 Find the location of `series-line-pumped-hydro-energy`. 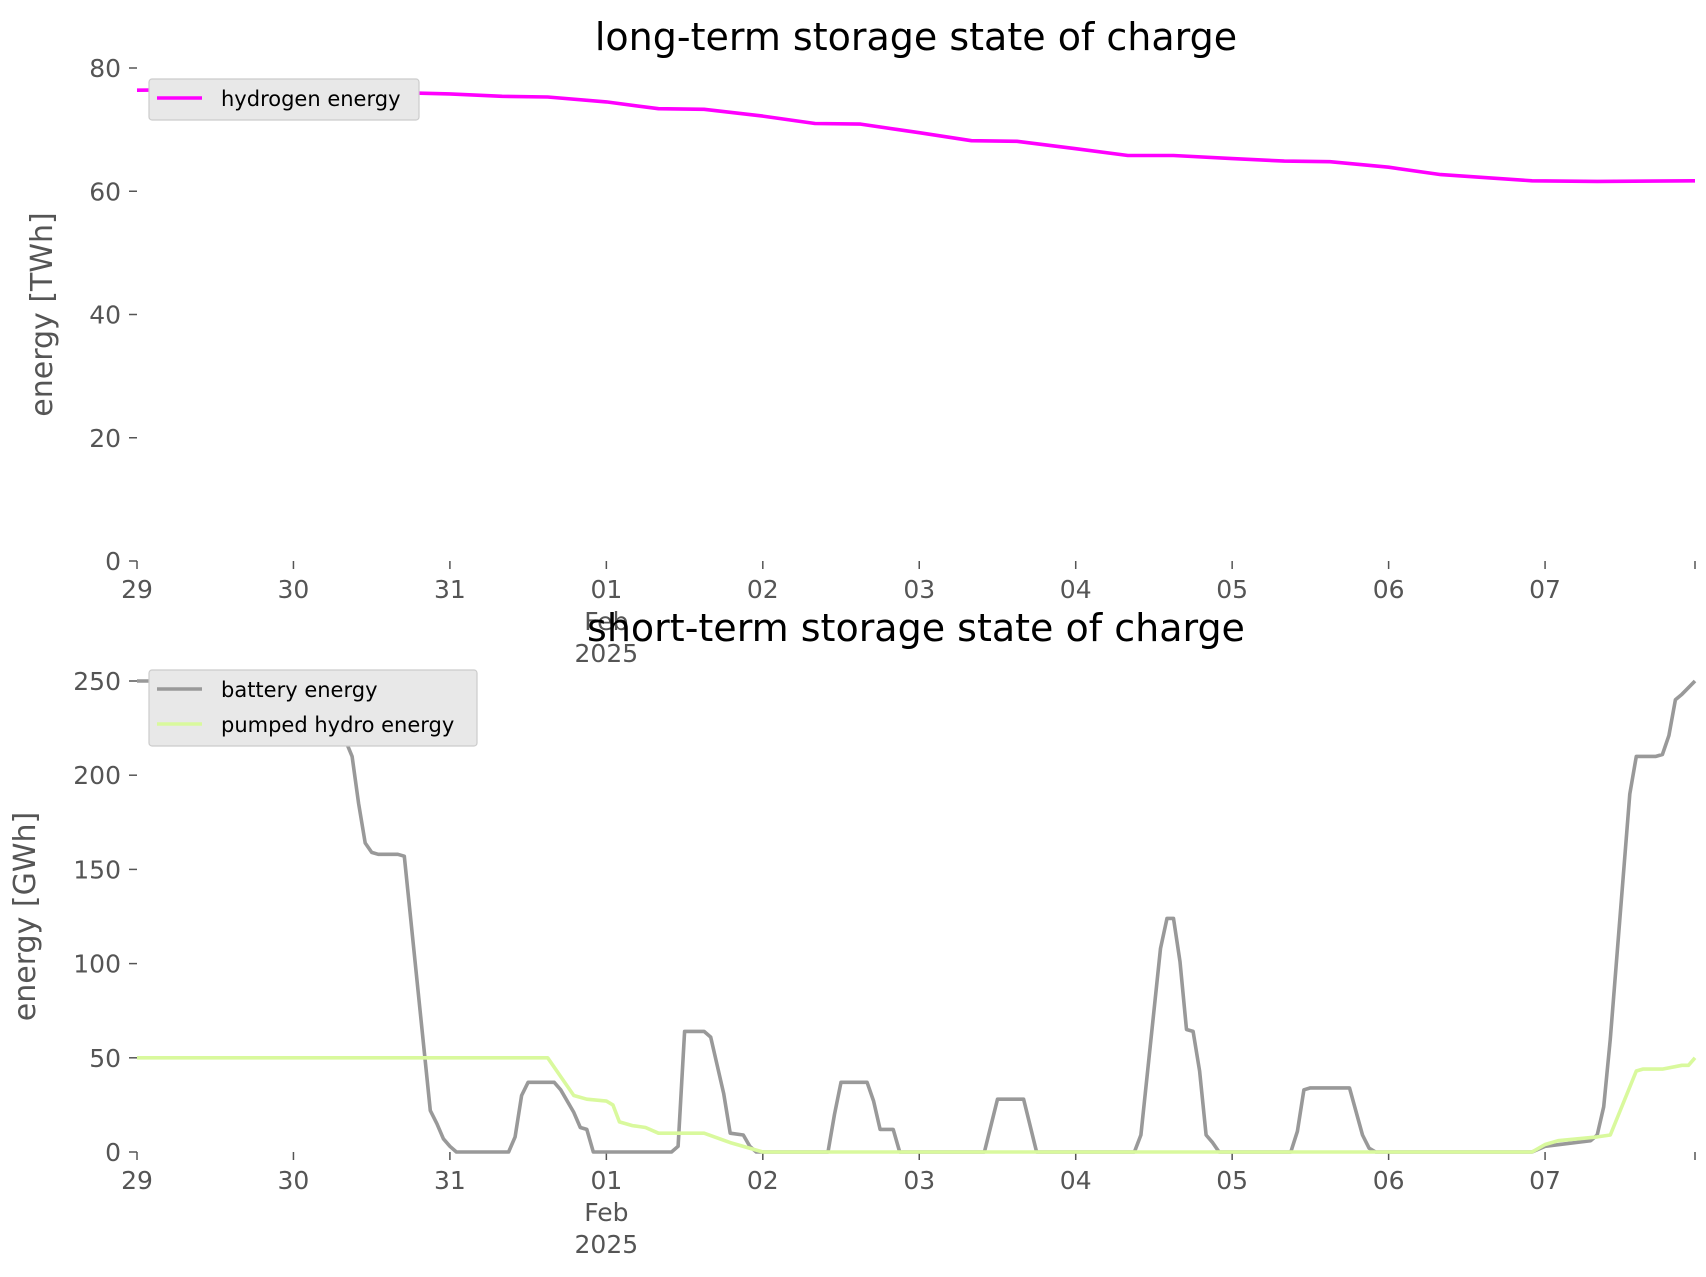

series-line-pumped-hydro-energy is located at coordinates (917, 1105).